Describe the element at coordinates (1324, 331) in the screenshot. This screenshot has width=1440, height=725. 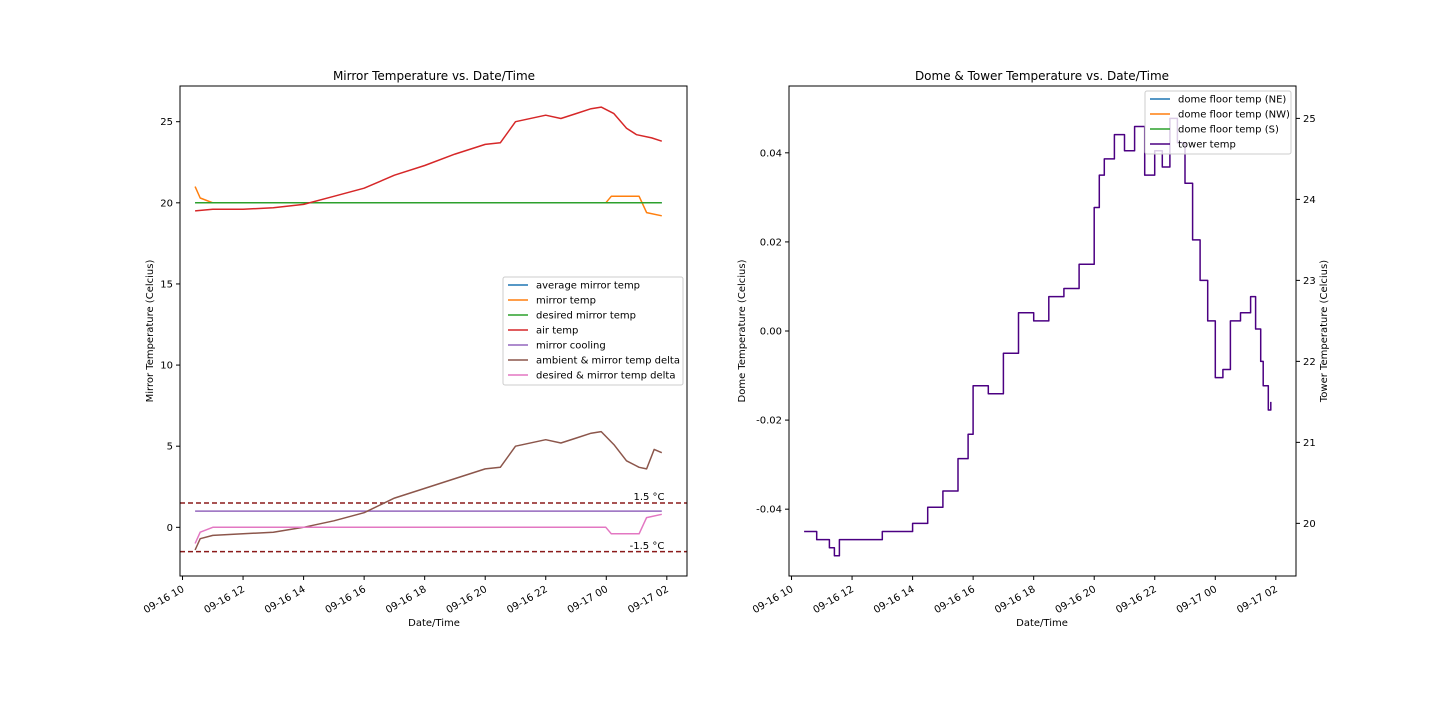
I see `right-y-axis-label: Tower Temperature (Celcius)` at that location.